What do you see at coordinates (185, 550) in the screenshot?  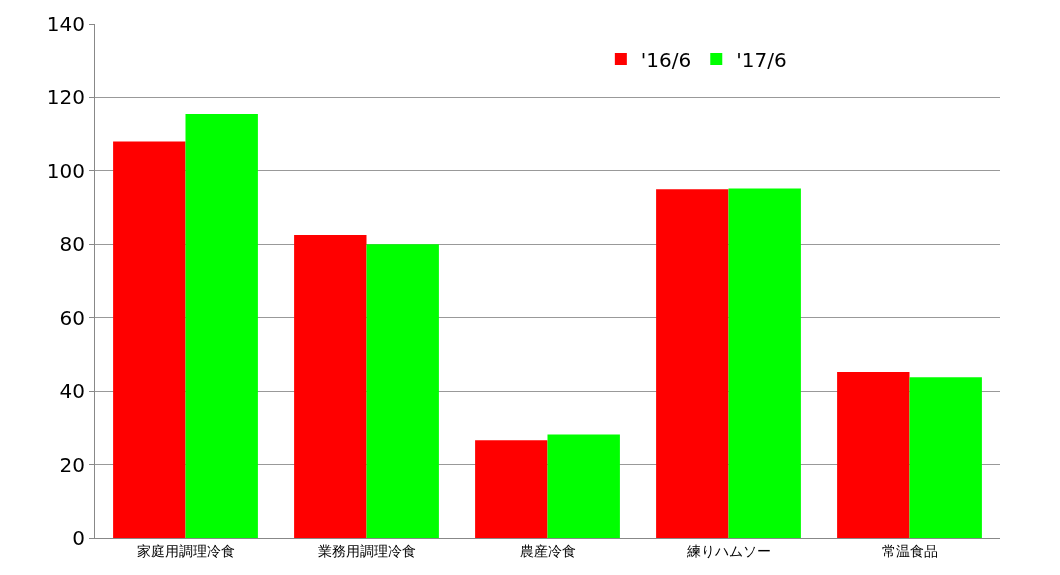 I see `x-tick-label: 家庭用調理冷食` at bounding box center [185, 550].